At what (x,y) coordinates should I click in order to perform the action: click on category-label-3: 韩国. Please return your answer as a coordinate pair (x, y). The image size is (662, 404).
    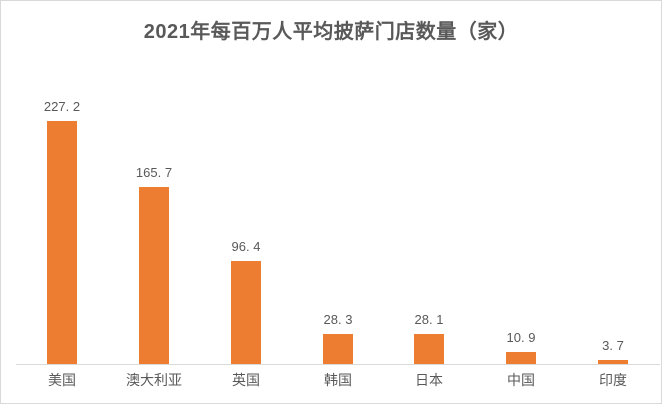
    Looking at the image, I should click on (338, 380).